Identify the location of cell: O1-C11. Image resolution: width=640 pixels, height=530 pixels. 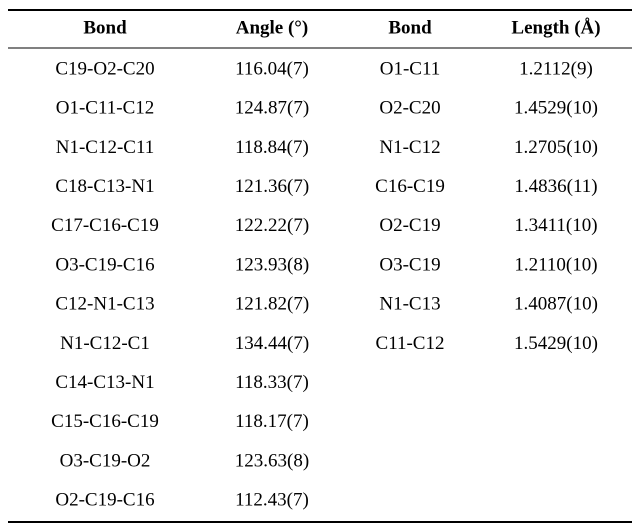
(410, 68).